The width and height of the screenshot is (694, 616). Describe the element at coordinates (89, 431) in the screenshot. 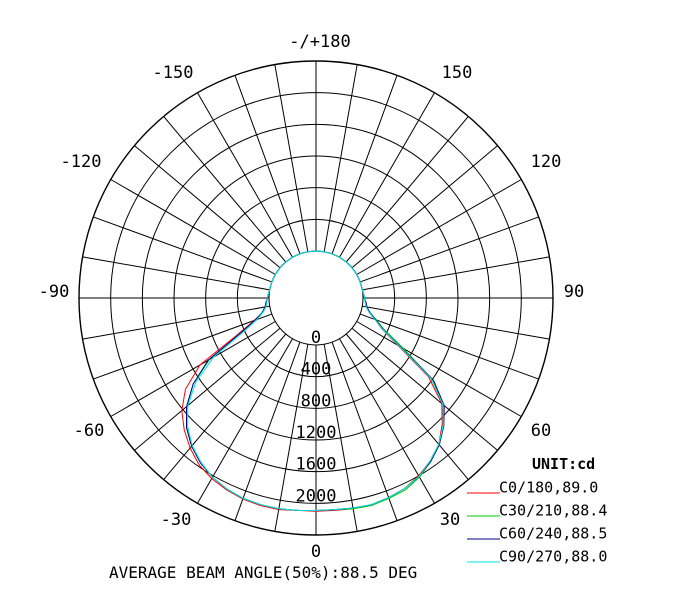

I see `angle-label: -60` at that location.